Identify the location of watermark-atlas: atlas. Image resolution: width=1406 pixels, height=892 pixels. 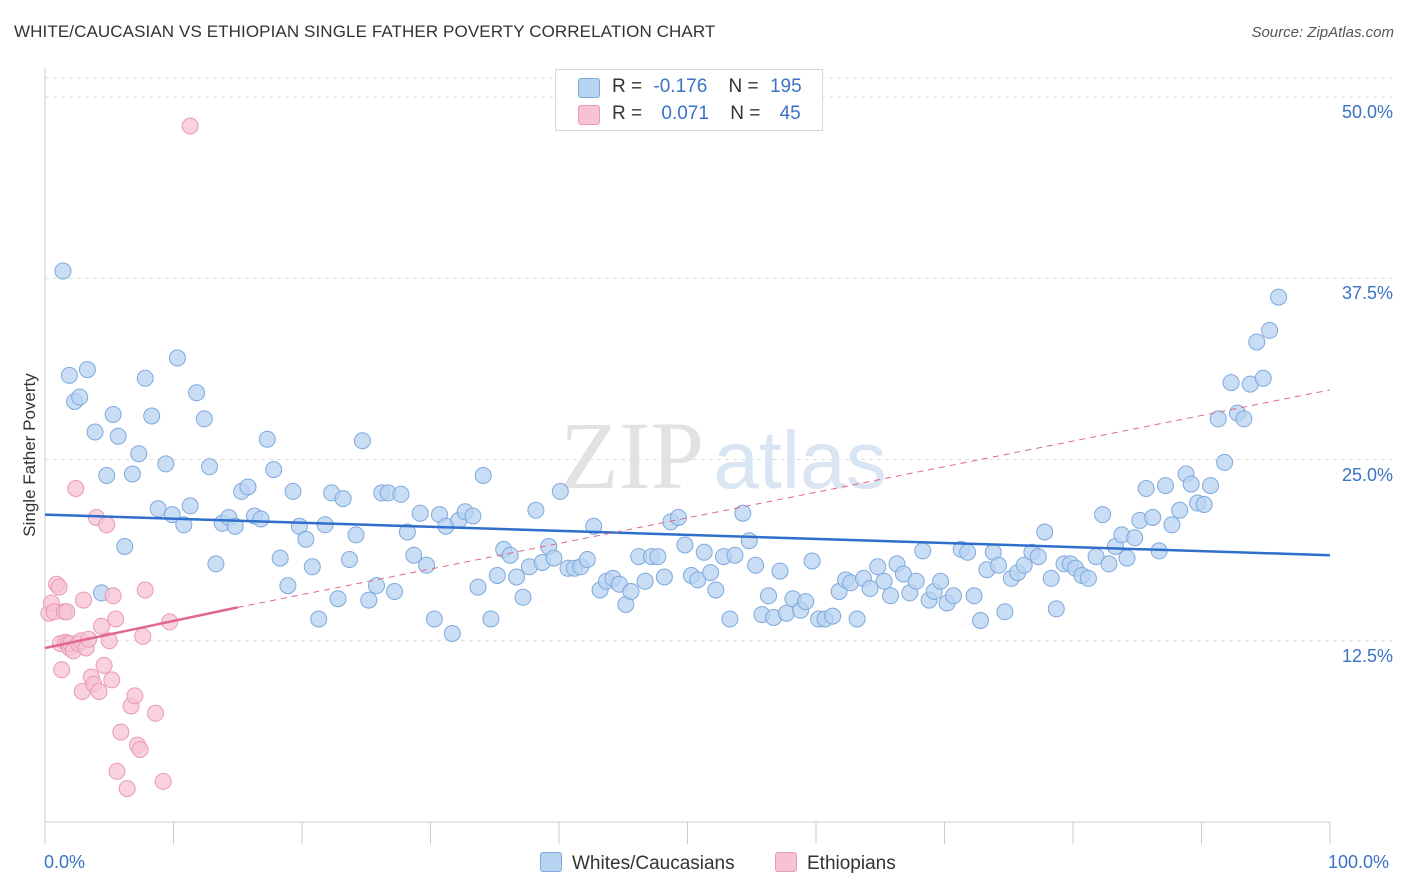
(799, 460).